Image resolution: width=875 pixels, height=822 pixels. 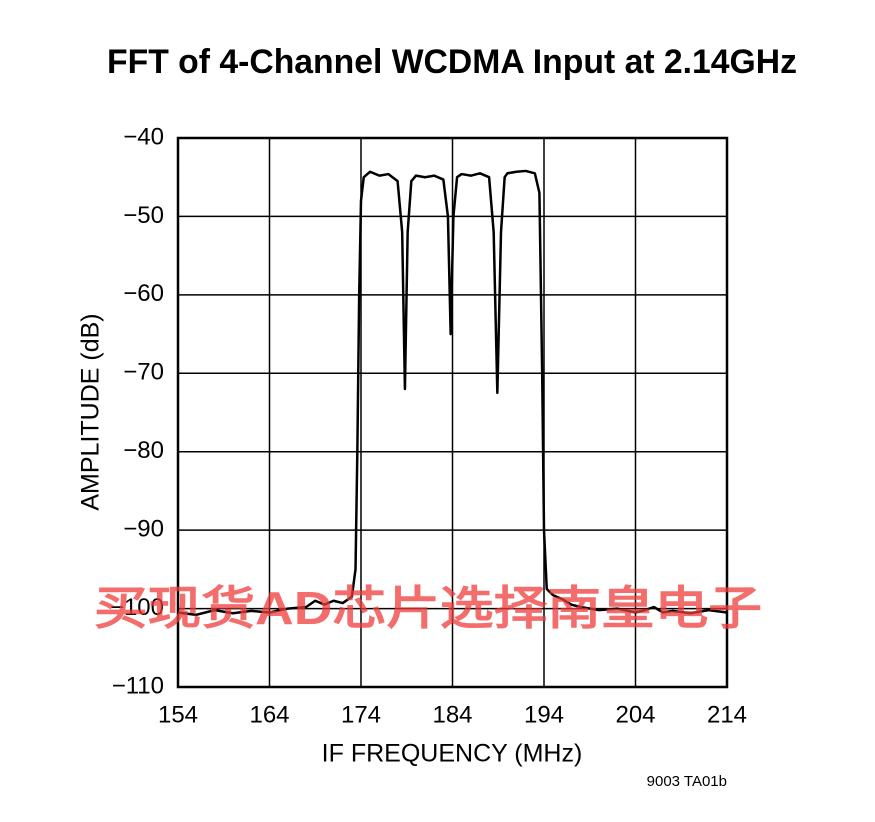 I want to click on y-tick-label: −40, so click(x=143, y=136).